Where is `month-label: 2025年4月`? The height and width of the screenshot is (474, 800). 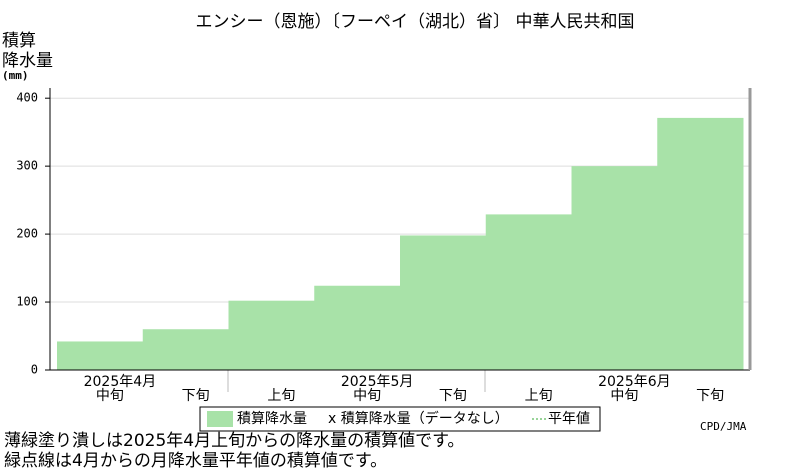 month-label: 2025年4月 is located at coordinates (120, 382).